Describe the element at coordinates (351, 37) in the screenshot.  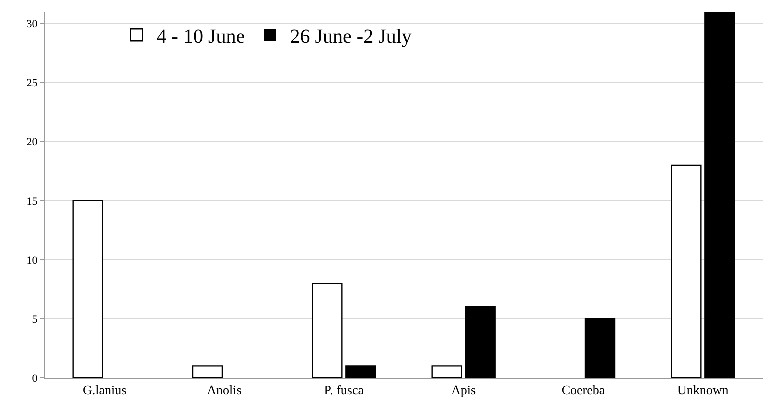
I see `legend-label: 26 June -2 July` at that location.